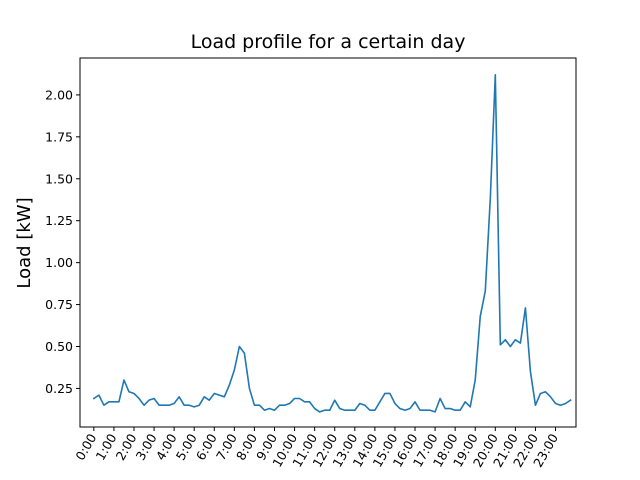 The image size is (640, 480). I want to click on y-tick-label: 0.50, so click(59, 346).